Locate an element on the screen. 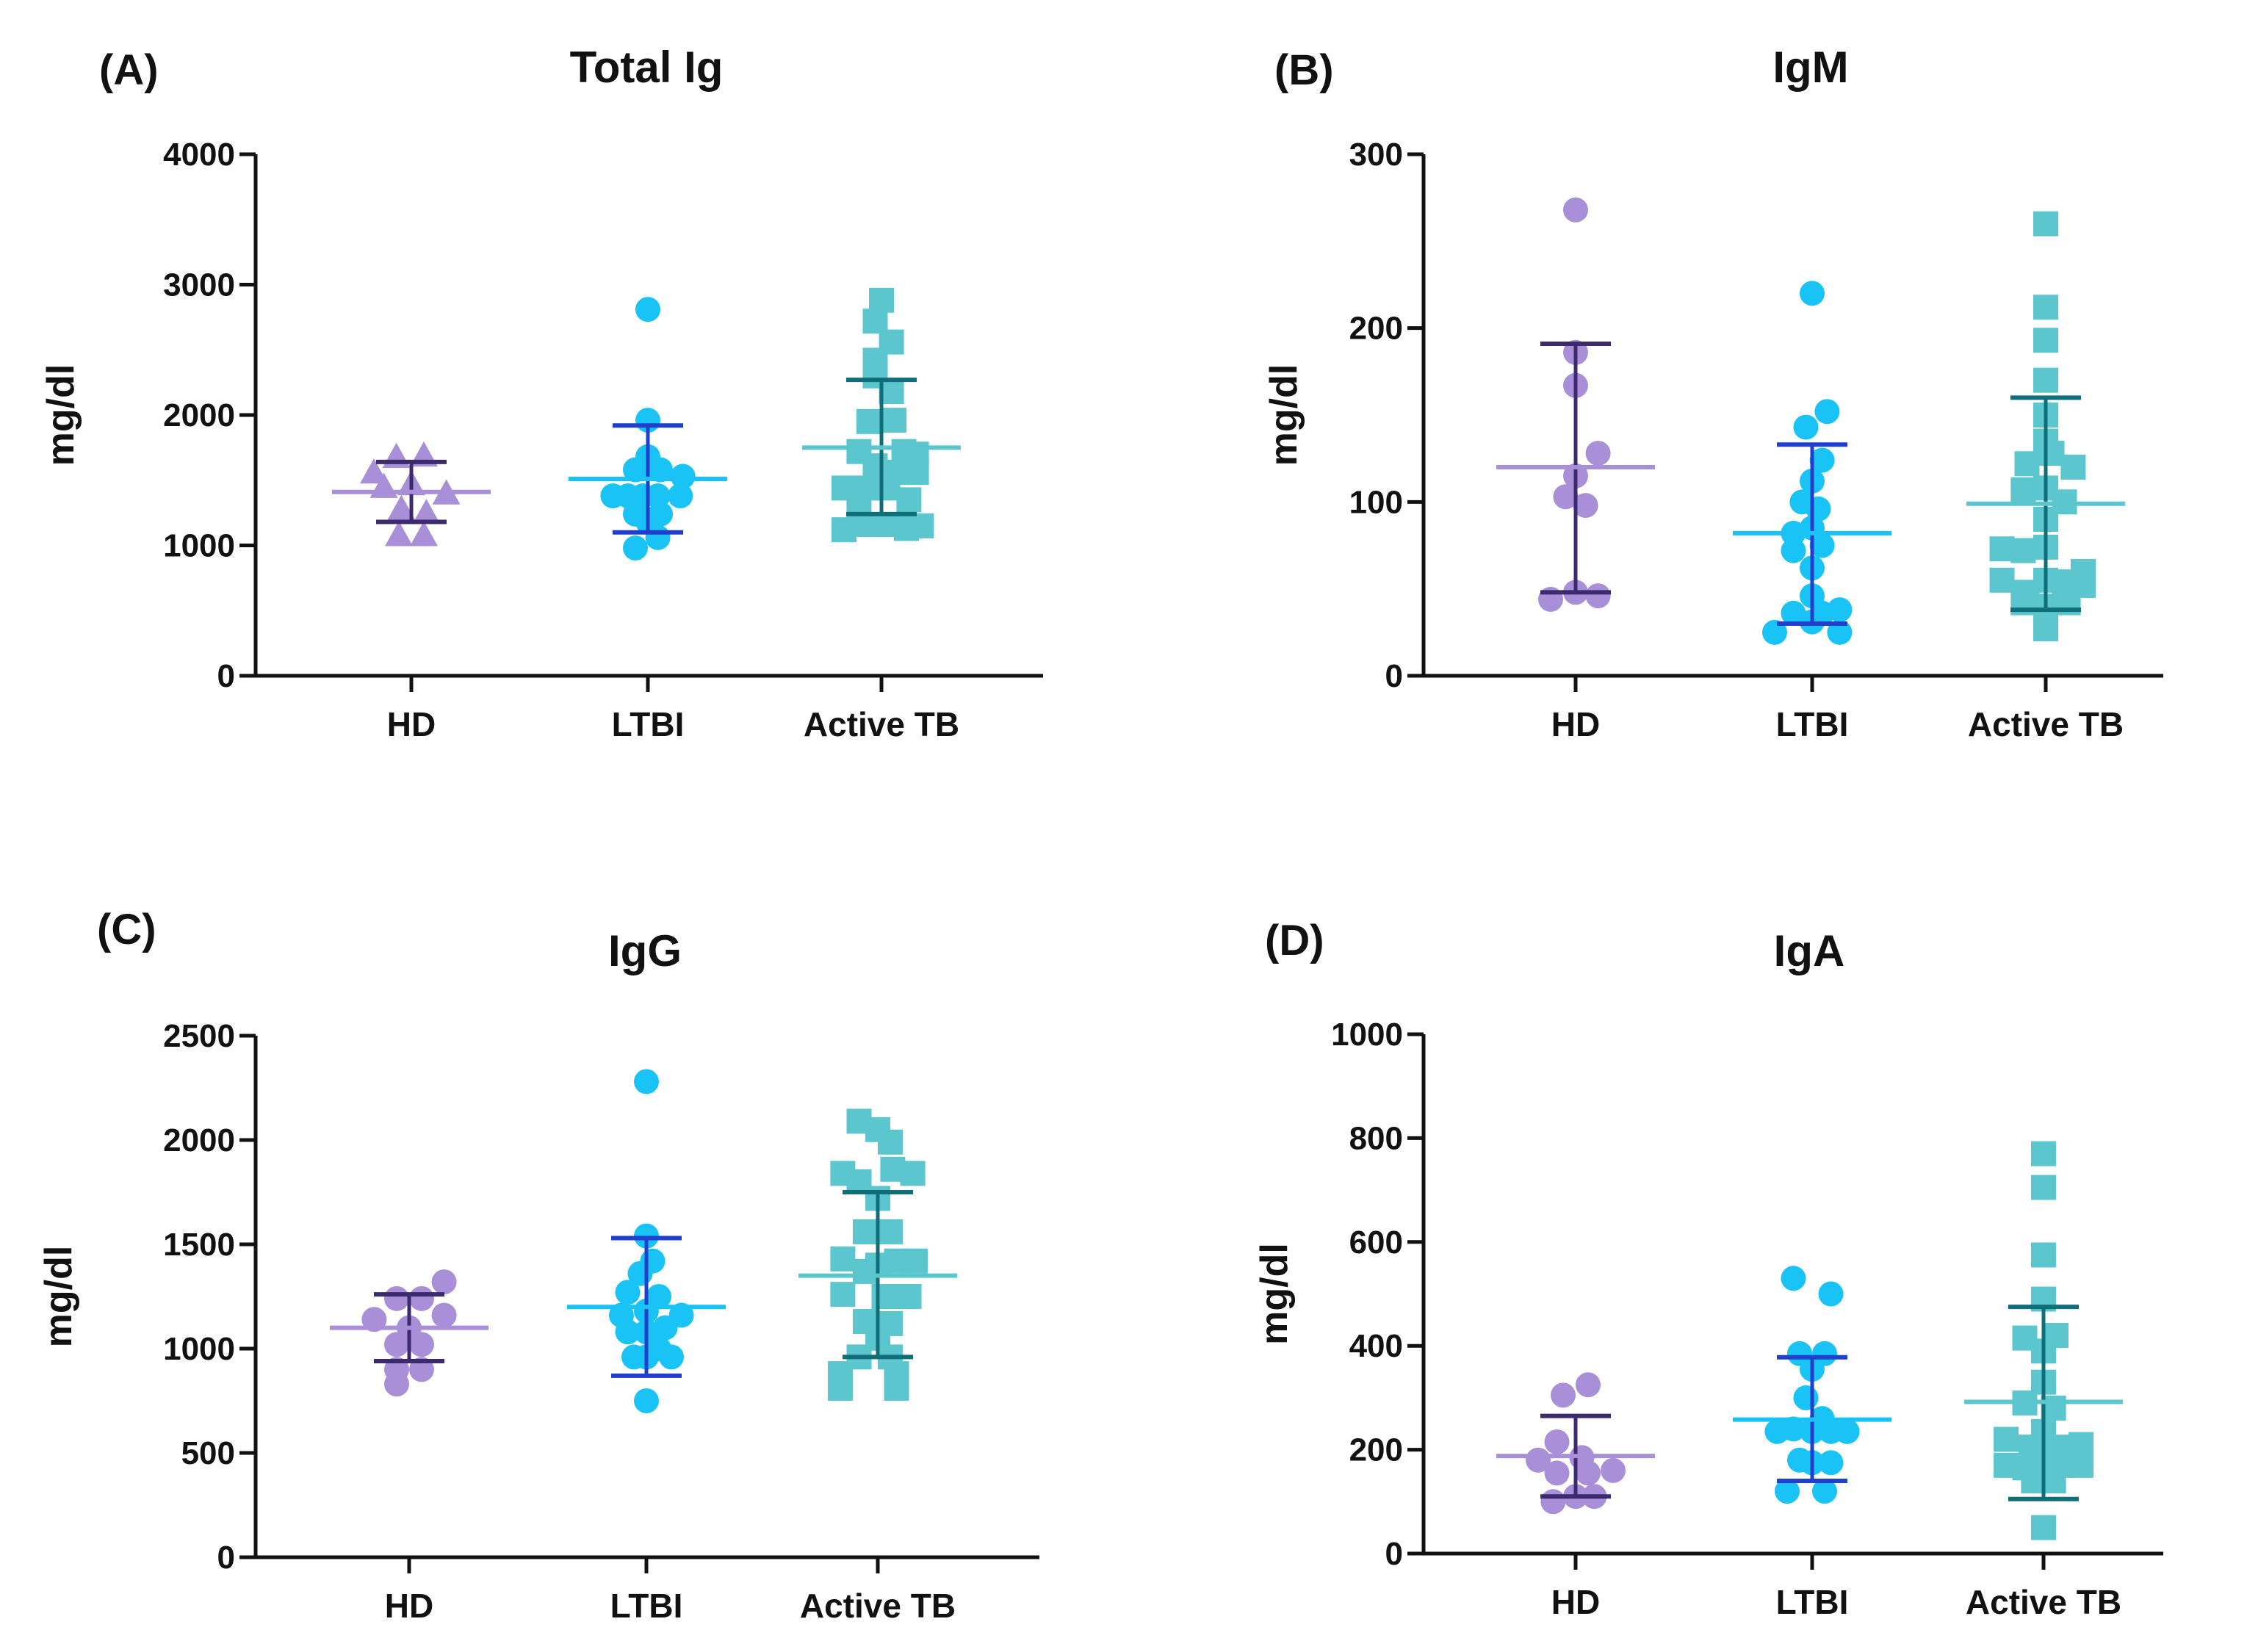 Image resolution: width=2247 pixels, height=1652 pixels. y-tick-label: 3000 is located at coordinates (199, 285).